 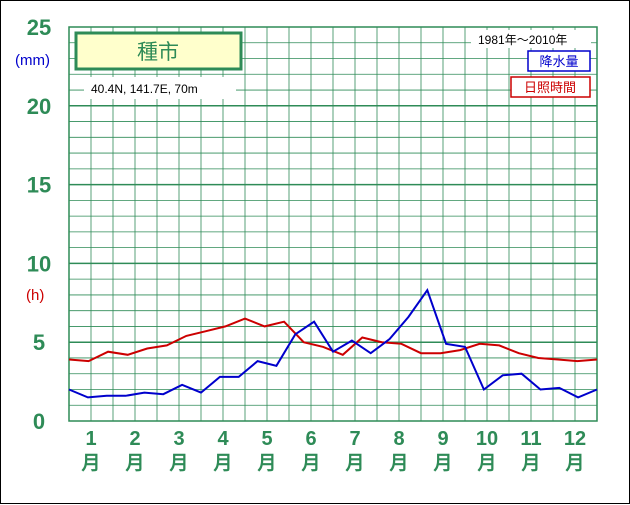 I want to click on y-tick-label: 0, so click(x=39, y=421).